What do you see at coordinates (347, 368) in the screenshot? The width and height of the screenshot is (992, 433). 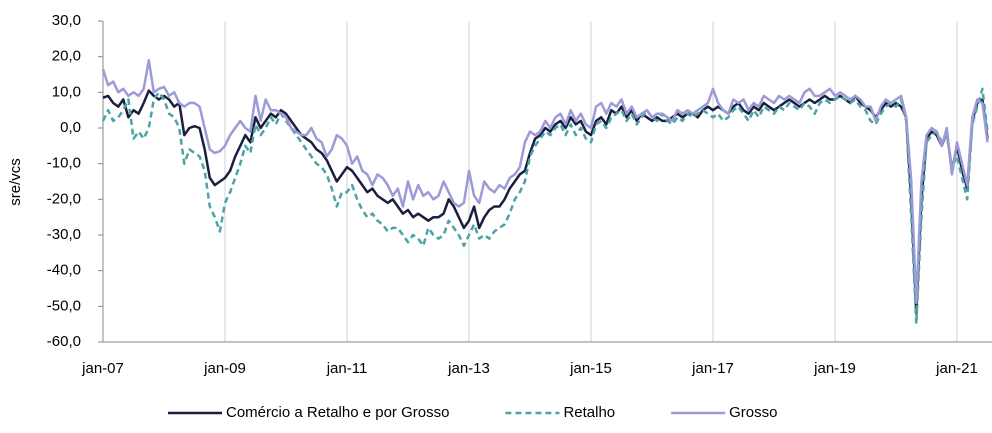 I see `x-tick-label: jan-11` at bounding box center [347, 368].